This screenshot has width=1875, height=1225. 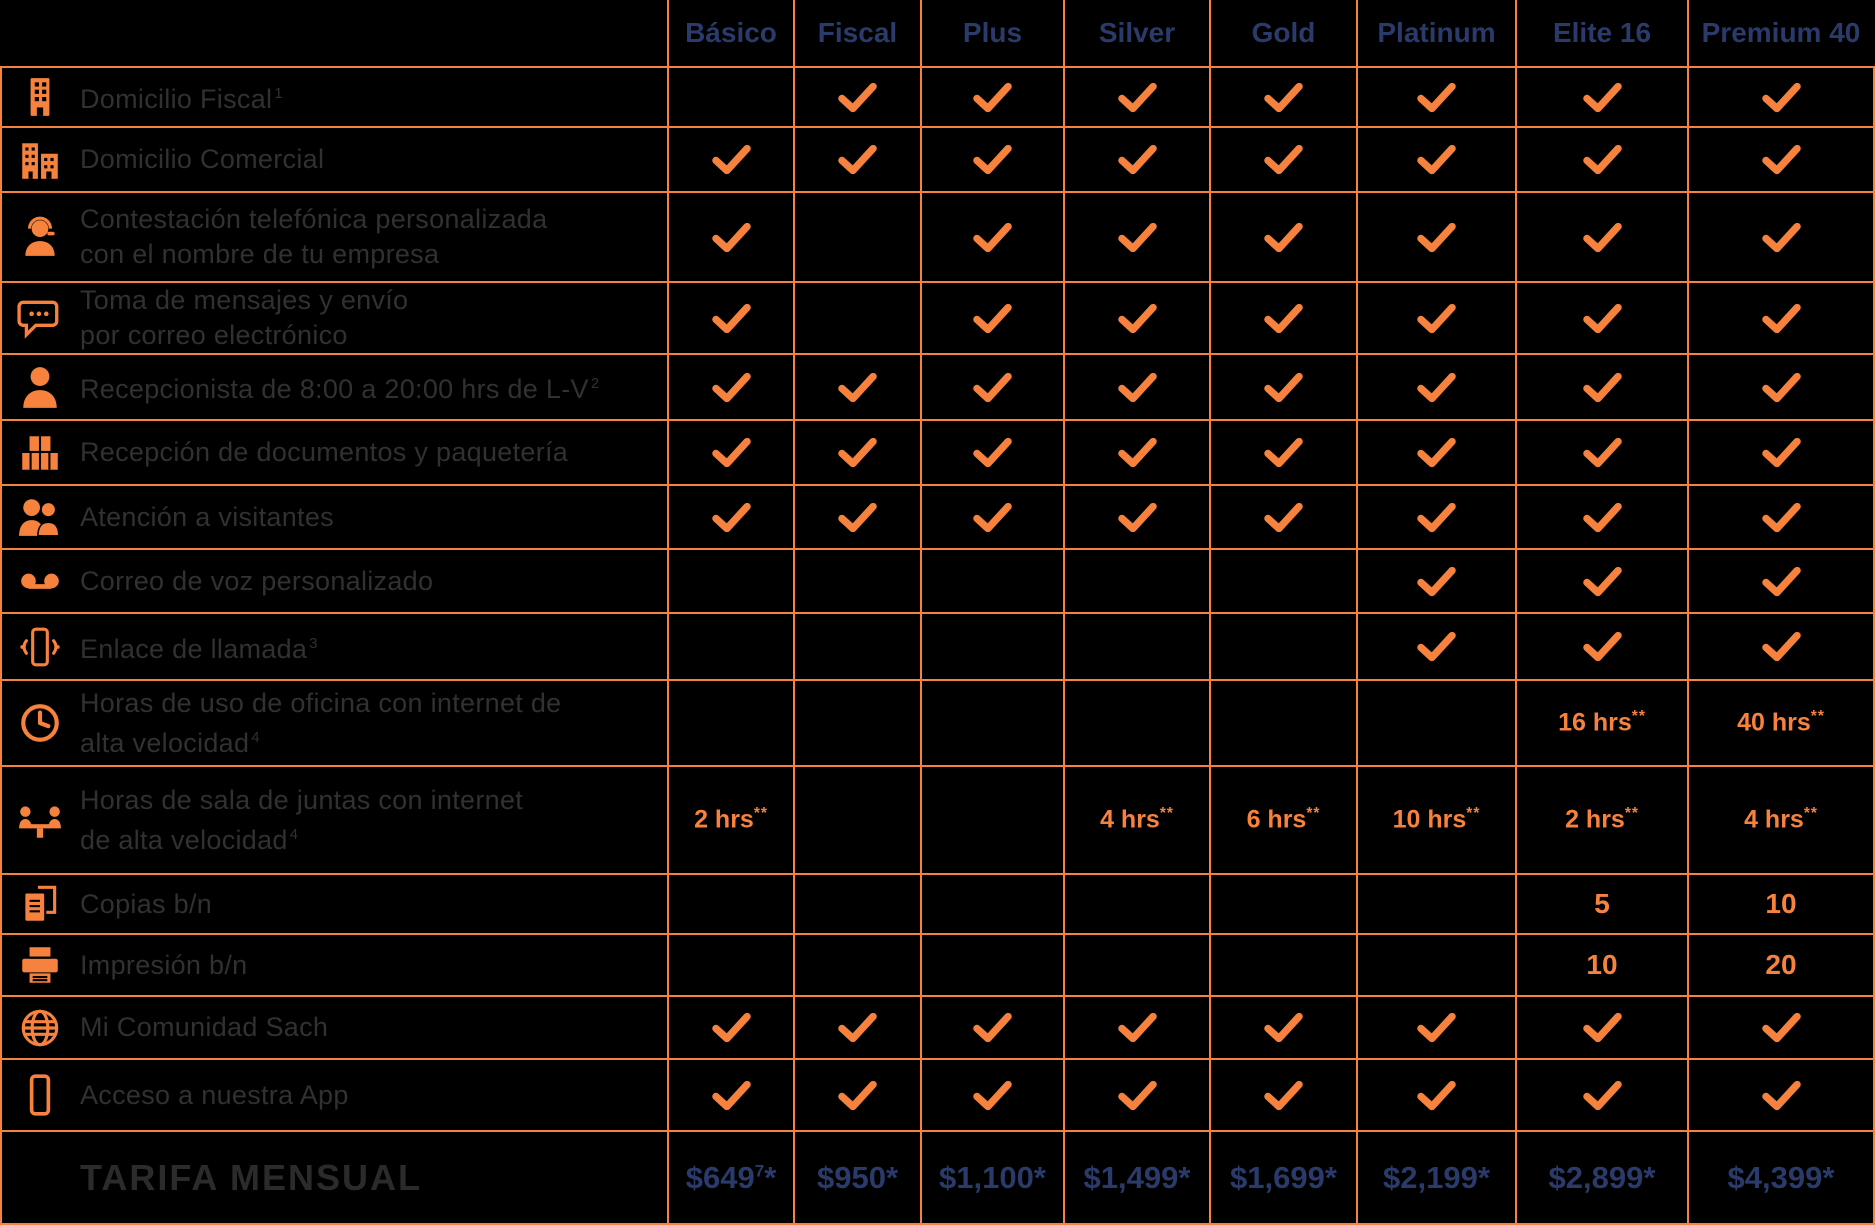 I want to click on feature-label-cell: Domicilio Fiscal 1, so click(x=334, y=97).